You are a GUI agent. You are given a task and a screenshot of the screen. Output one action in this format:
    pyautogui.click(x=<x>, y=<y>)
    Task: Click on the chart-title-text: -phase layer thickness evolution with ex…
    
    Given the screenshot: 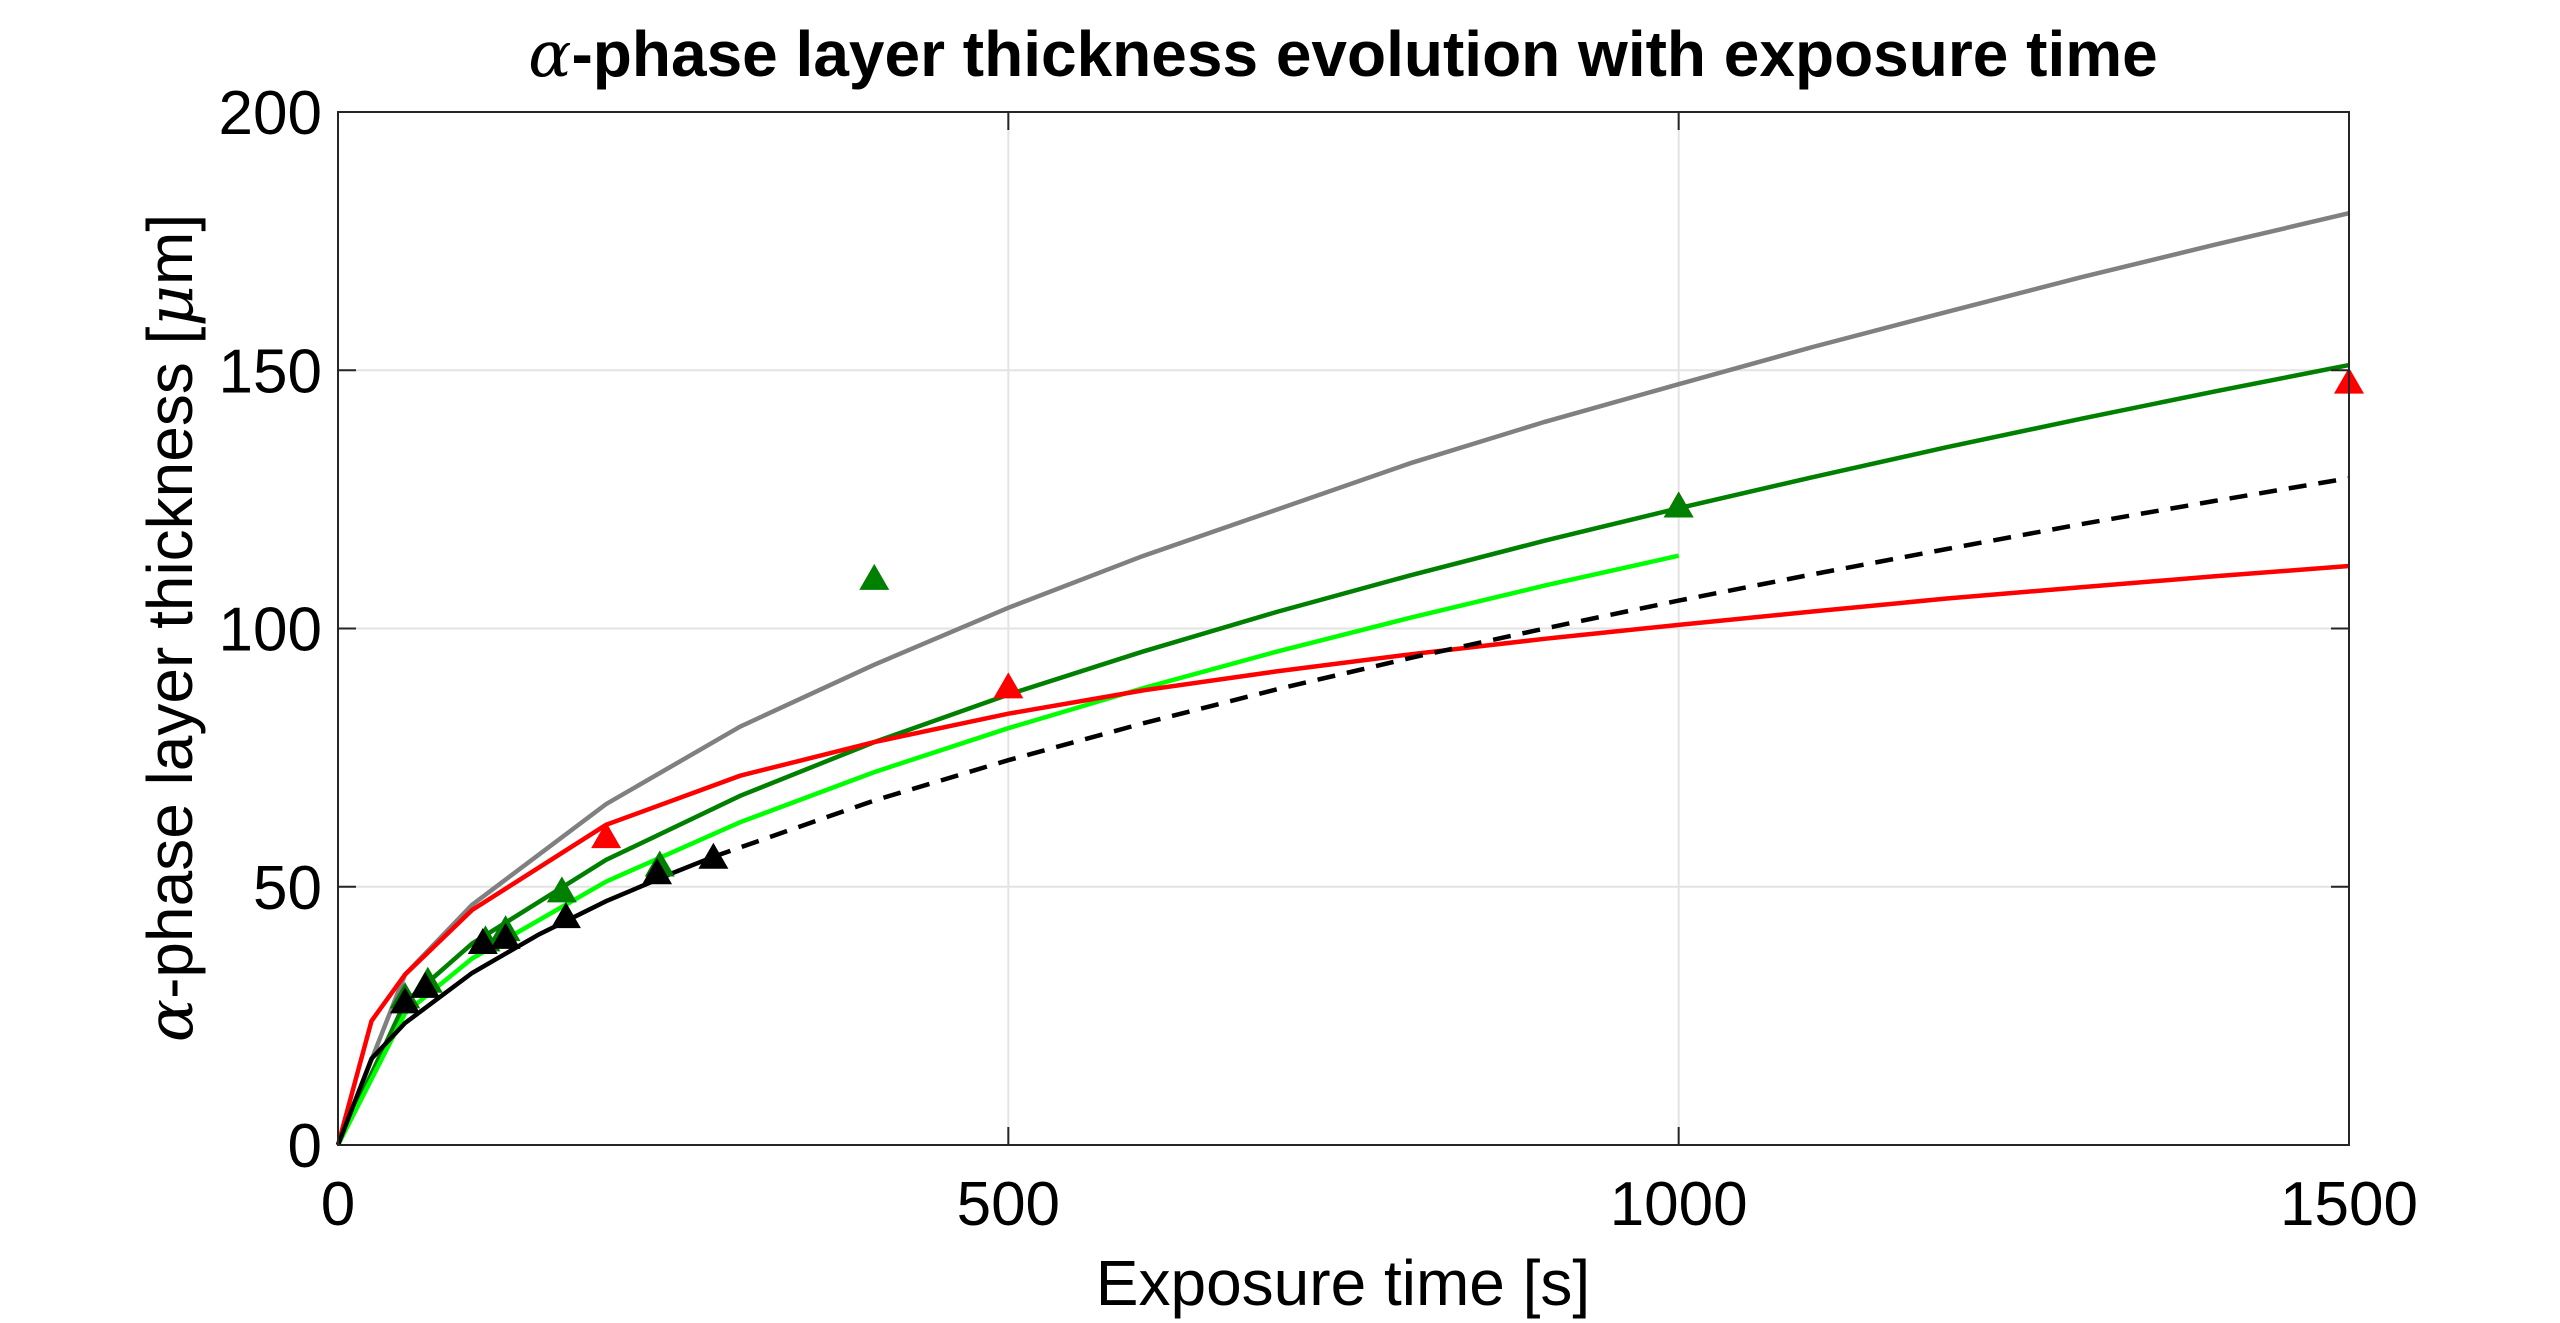 What is the action you would take?
    pyautogui.click(x=1364, y=54)
    